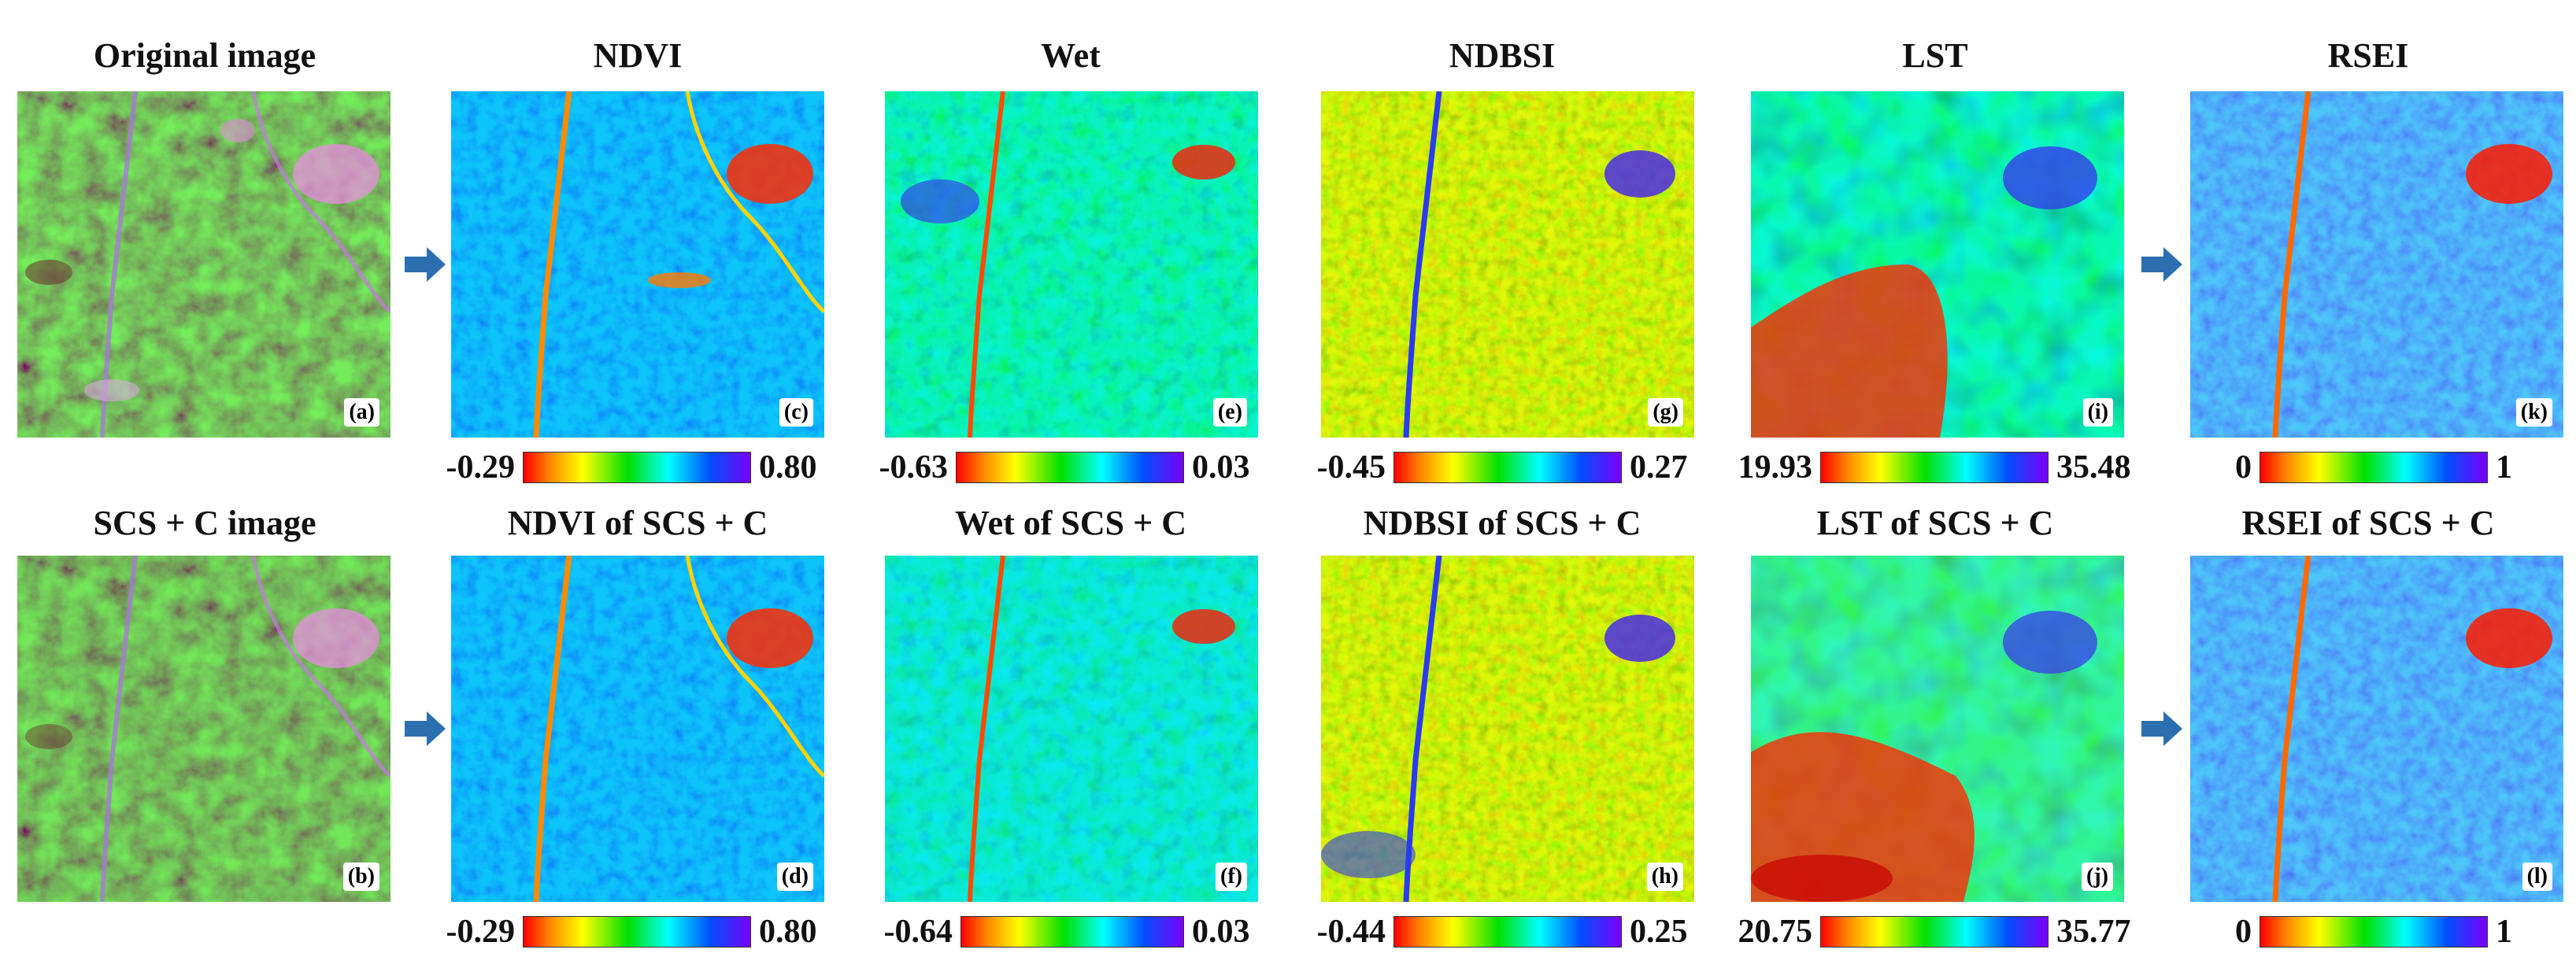 This screenshot has height=979, width=2576. What do you see at coordinates (914, 467) in the screenshot?
I see `colorbar-min-label: -0.63` at bounding box center [914, 467].